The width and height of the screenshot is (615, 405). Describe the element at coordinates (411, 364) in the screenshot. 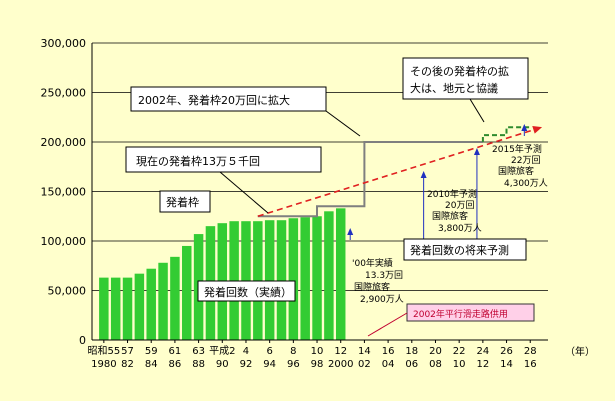

I see `x-tick-label-year: 06` at that location.